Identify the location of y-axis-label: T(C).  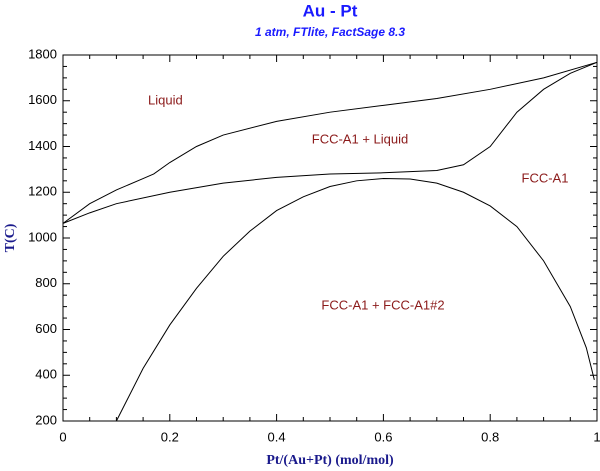
(10, 237).